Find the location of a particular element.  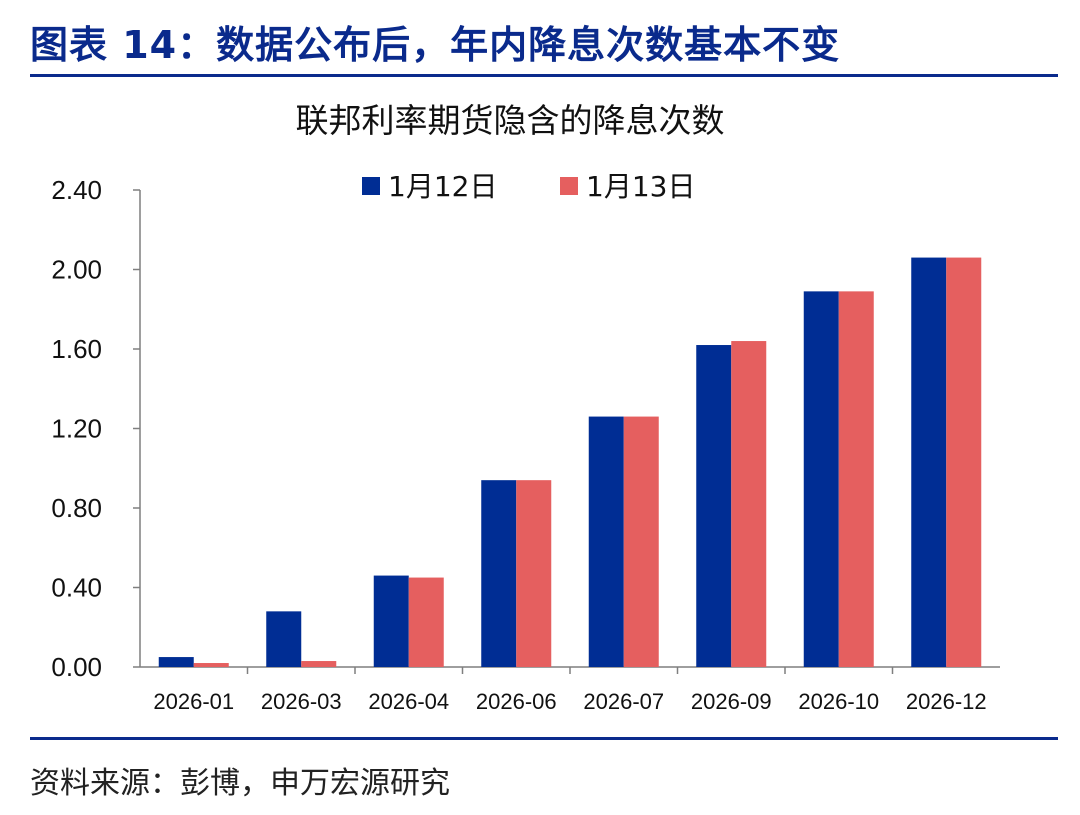

chart-title: 联邦利率期货隐含的降息次数 is located at coordinates (510, 120).